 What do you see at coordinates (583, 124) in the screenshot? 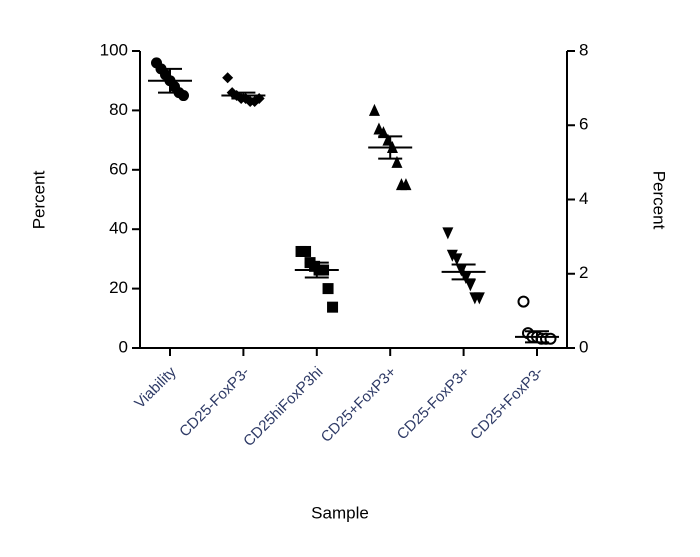
I see `y2-tick-label: 6` at bounding box center [583, 124].